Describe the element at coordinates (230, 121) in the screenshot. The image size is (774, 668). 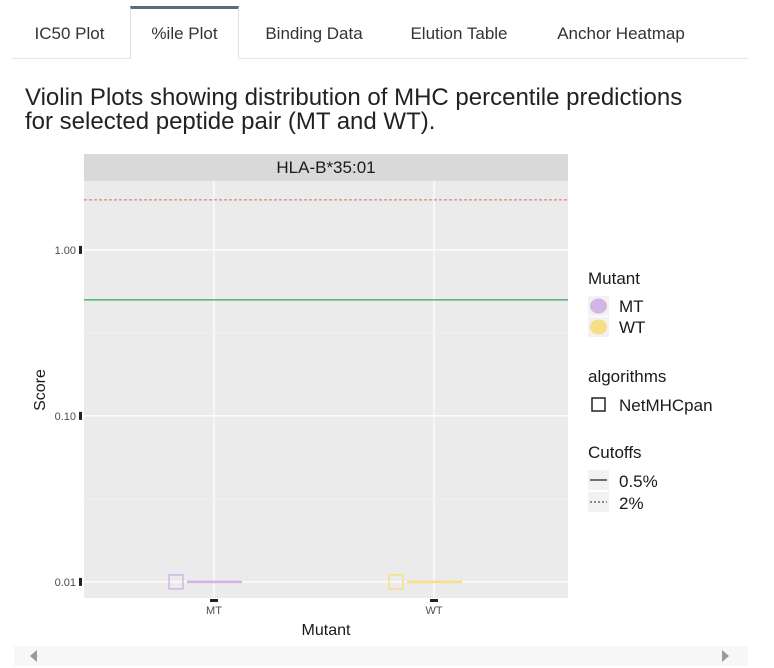
I see `page-title-line-2: for selected peptide pair (MT and WT).` at that location.